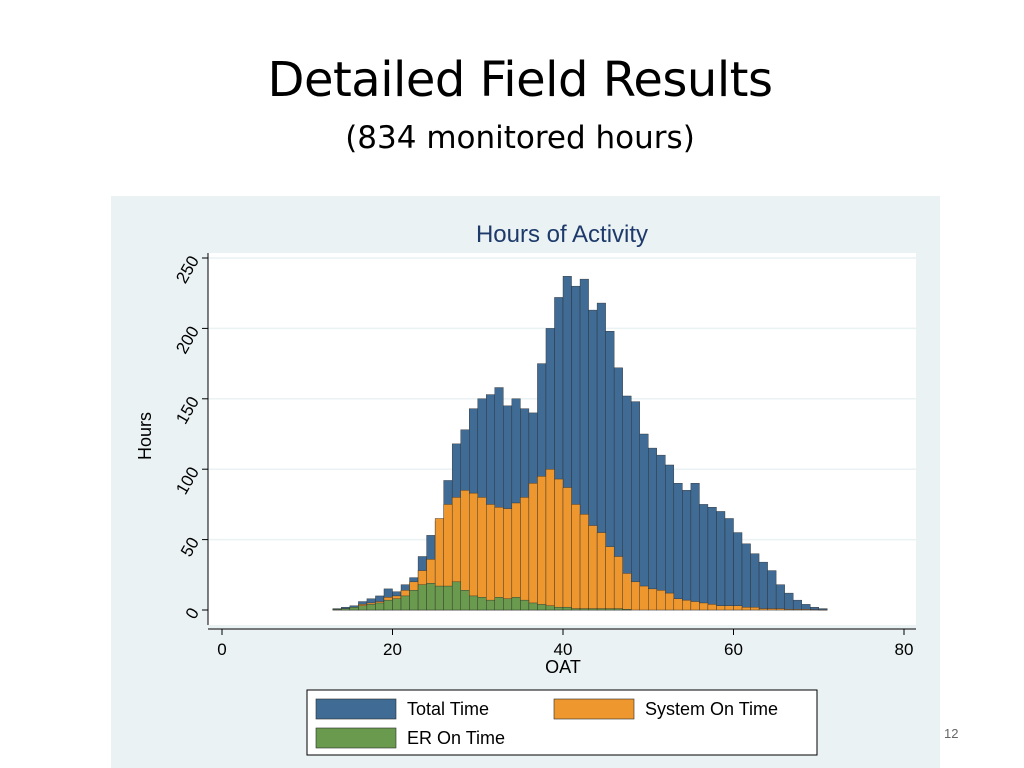 Image resolution: width=1024 pixels, height=768 pixels. Describe the element at coordinates (563, 667) in the screenshot. I see `x-axis-label: OAT` at that location.